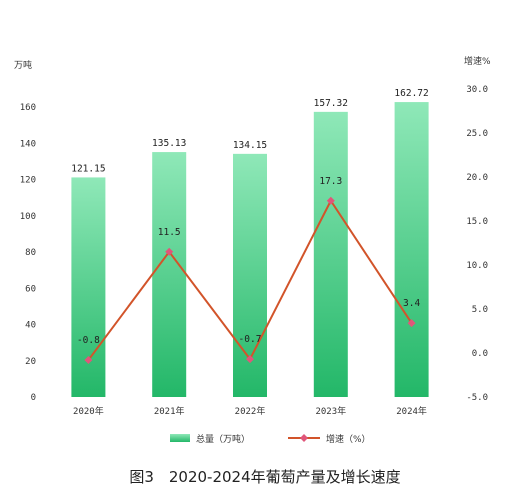 The height and width of the screenshot is (500, 530). What do you see at coordinates (477, 244) in the screenshot?
I see `right-axis-ticks: -5.0 0.0 5.0 10.0 15.0 20.0 25.0 30.0` at bounding box center [477, 244].